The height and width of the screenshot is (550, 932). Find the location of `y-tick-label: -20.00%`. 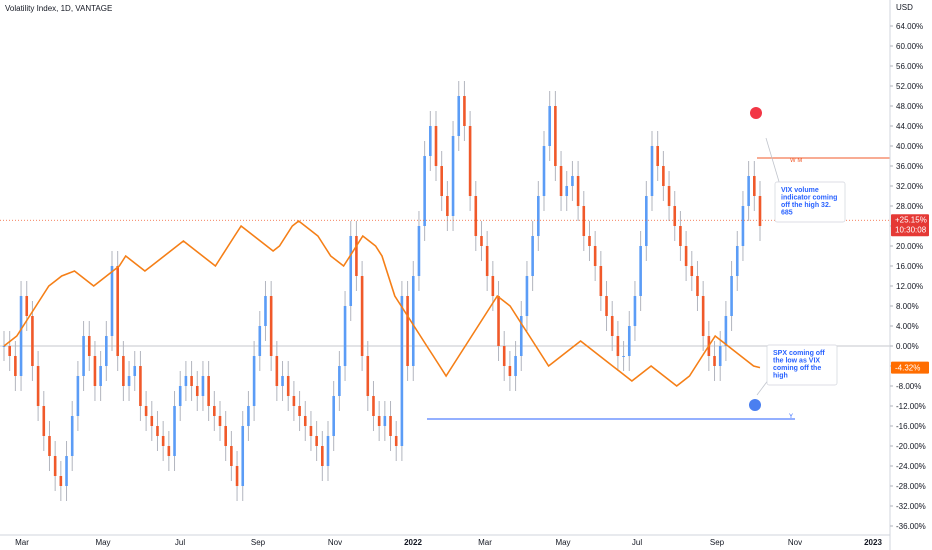

y-tick-label: -20.00% is located at coordinates (911, 446).